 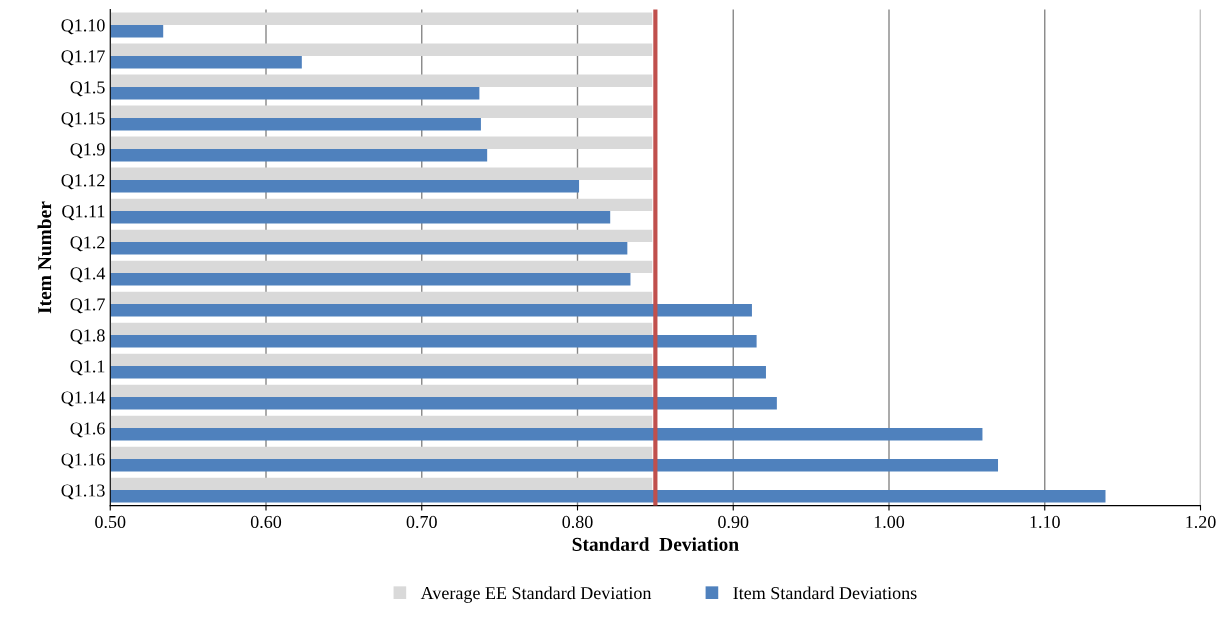 I want to click on y-tick-label: Q1.13, so click(x=83, y=492).